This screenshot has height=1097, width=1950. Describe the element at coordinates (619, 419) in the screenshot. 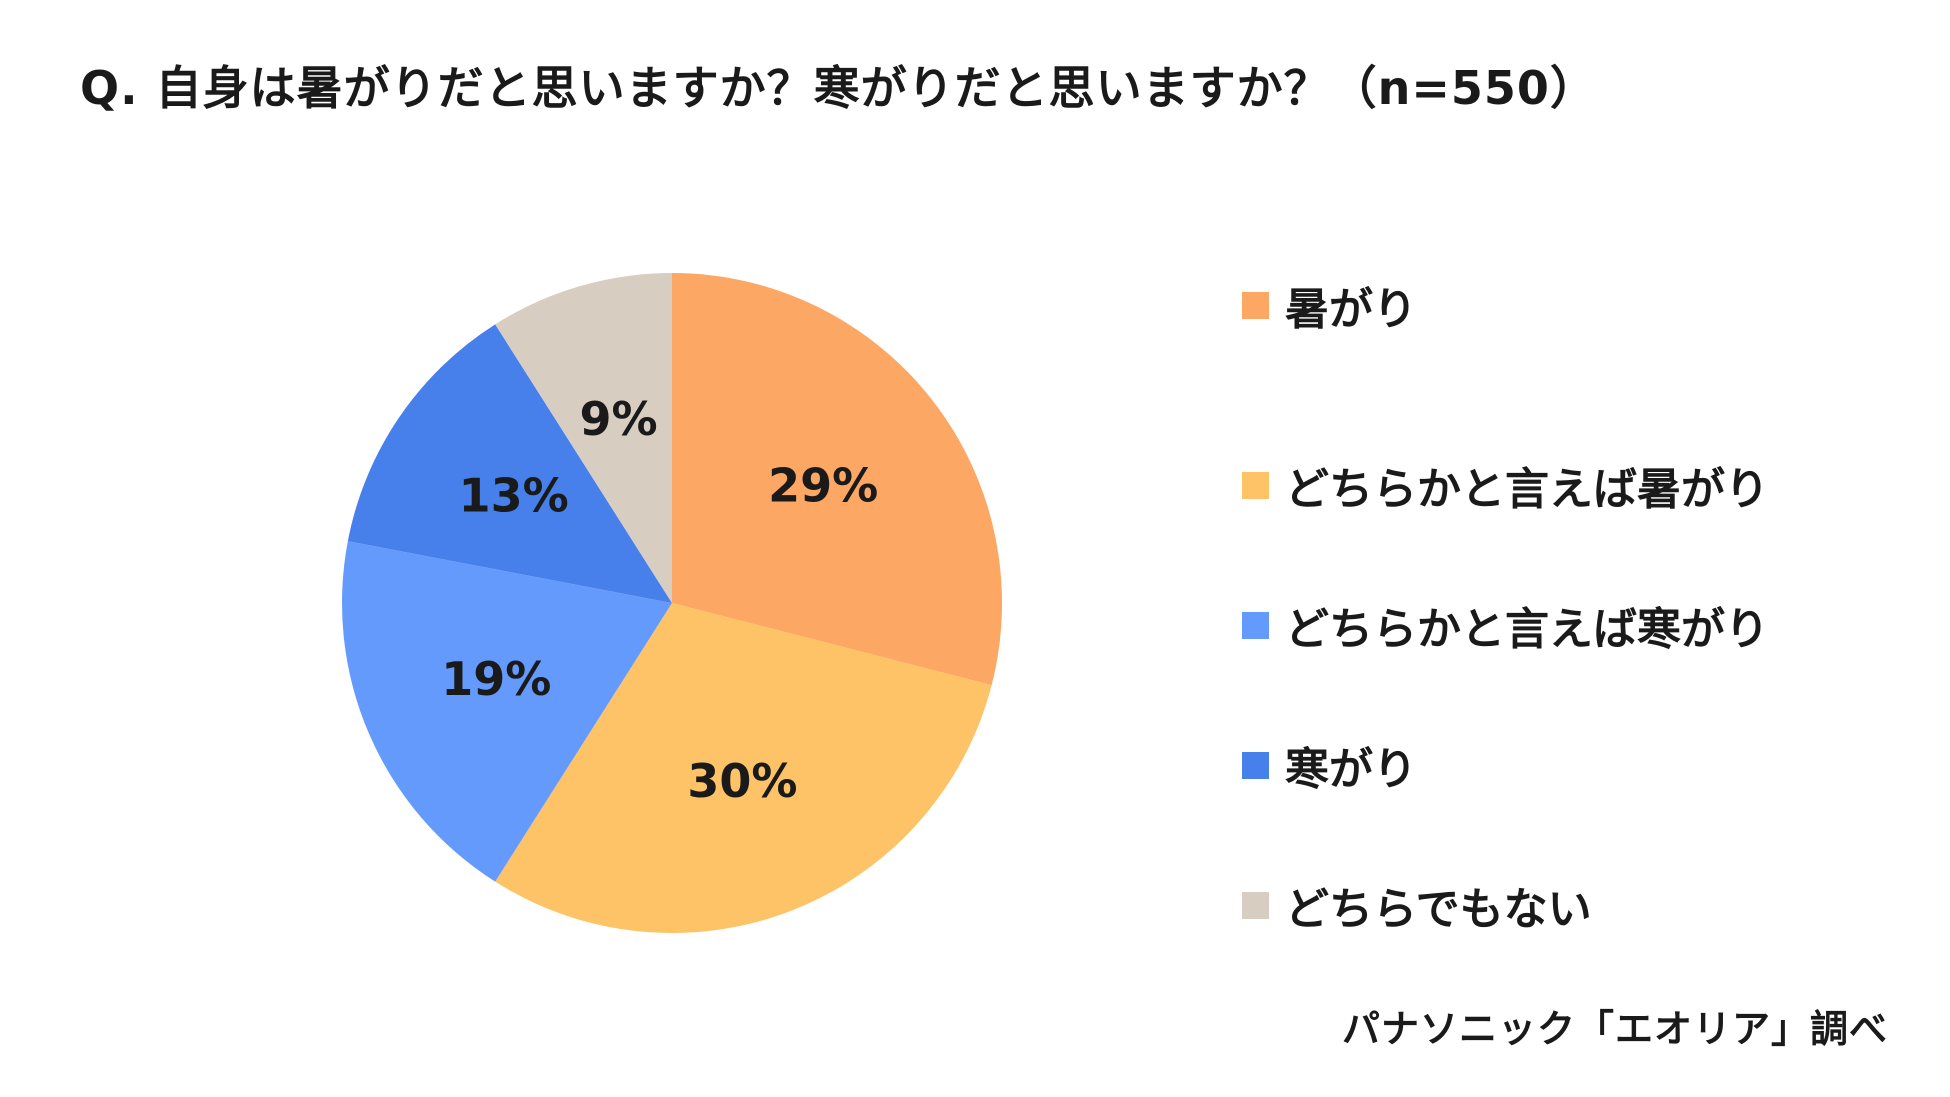

I see `slice-value-label: 9%` at that location.